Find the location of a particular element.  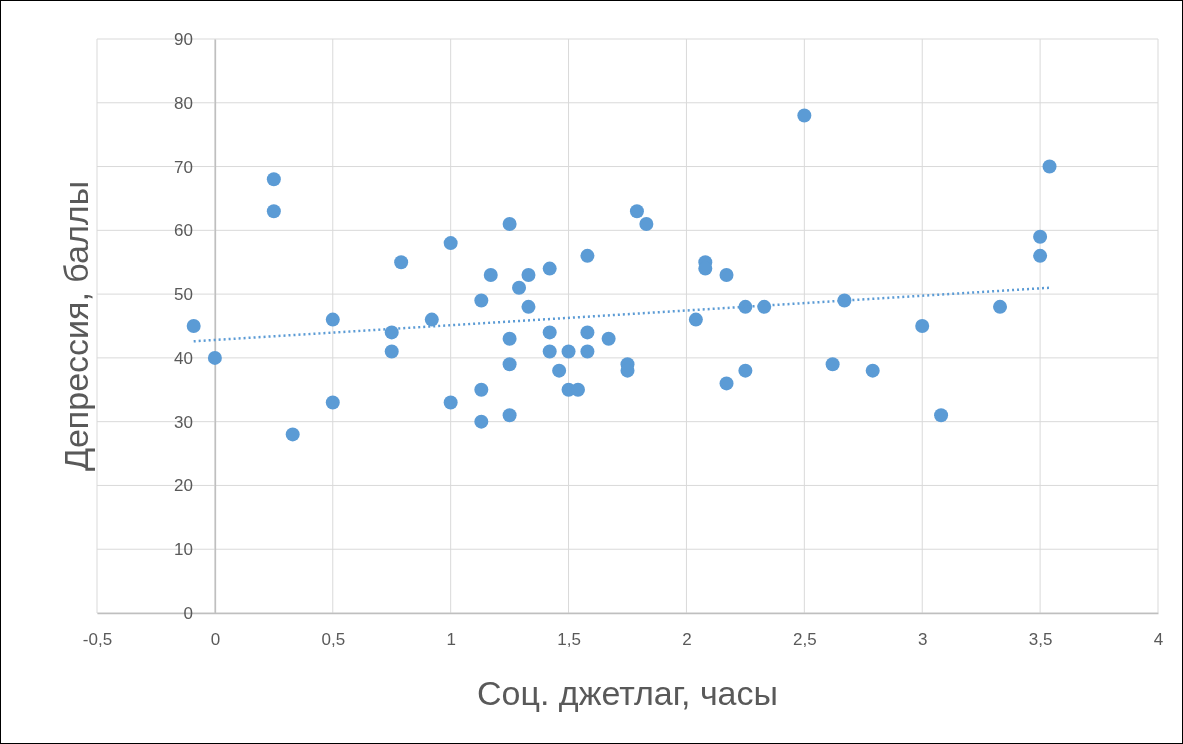

x-tick-label: 3 is located at coordinates (922, 640).